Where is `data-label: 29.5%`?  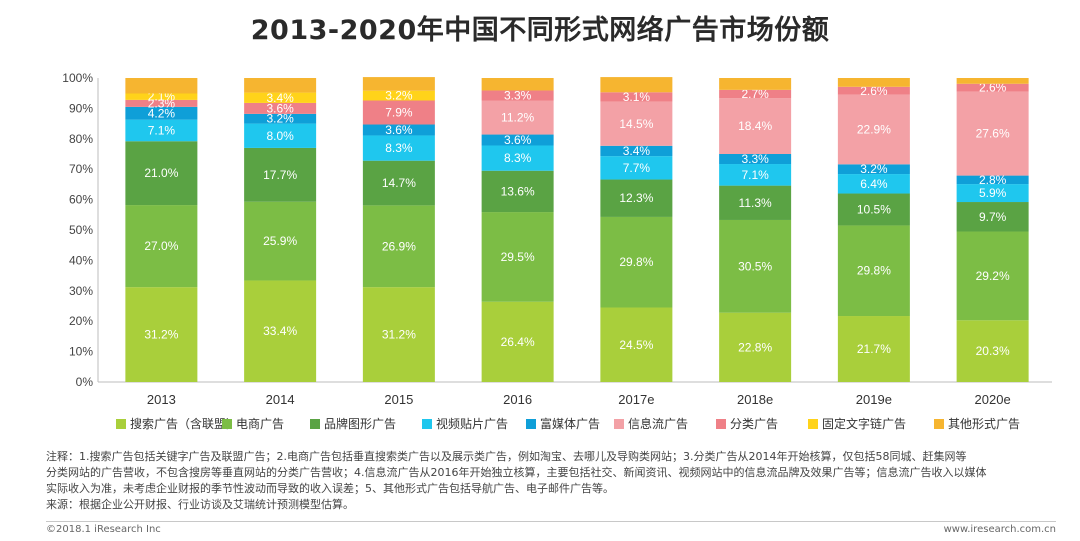
data-label: 29.5% is located at coordinates (518, 257).